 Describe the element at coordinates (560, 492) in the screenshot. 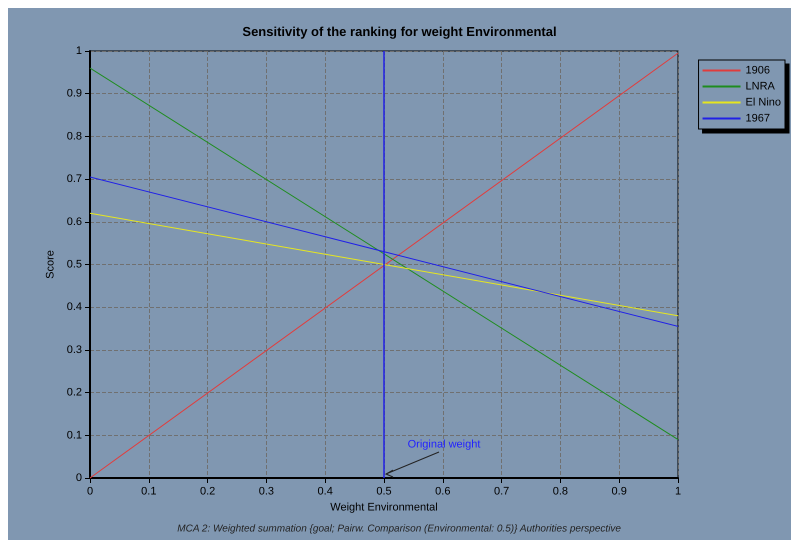

I see `x-tick-label: 0.8` at that location.